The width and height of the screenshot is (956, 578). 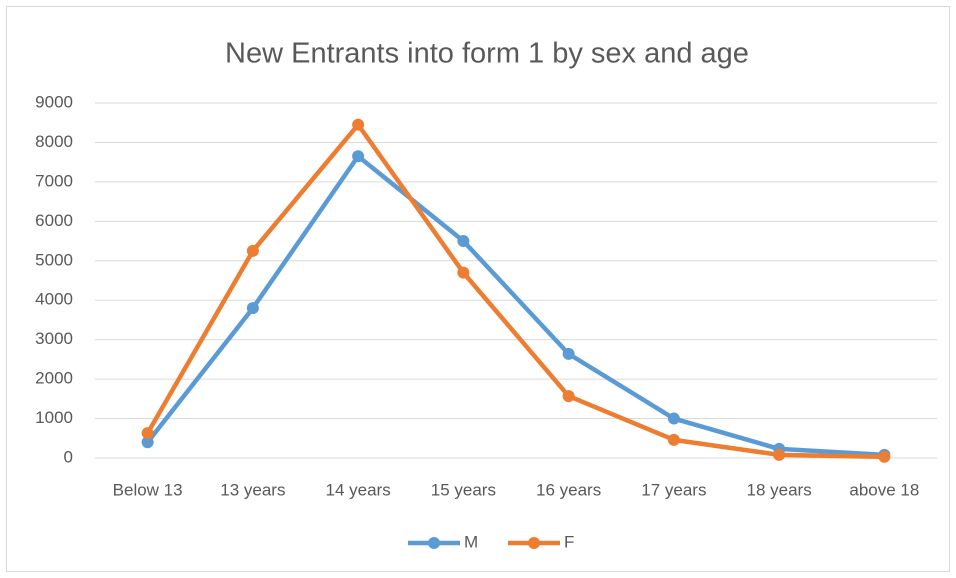 What do you see at coordinates (54, 417) in the screenshot?
I see `y-tick-label: 1000` at bounding box center [54, 417].